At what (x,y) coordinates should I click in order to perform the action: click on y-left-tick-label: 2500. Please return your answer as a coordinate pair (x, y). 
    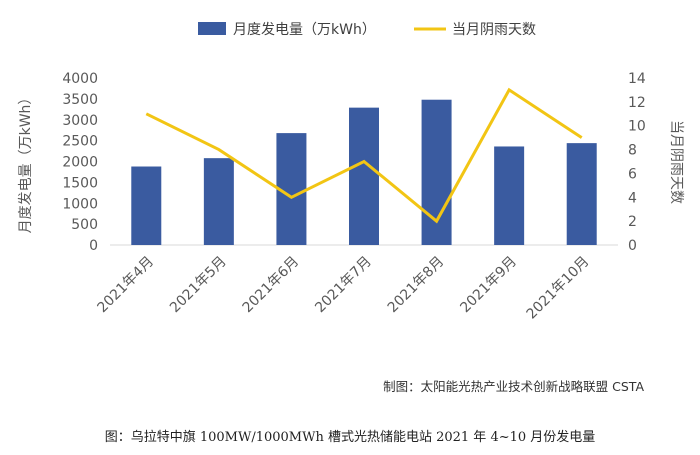
    Looking at the image, I should click on (80, 142).